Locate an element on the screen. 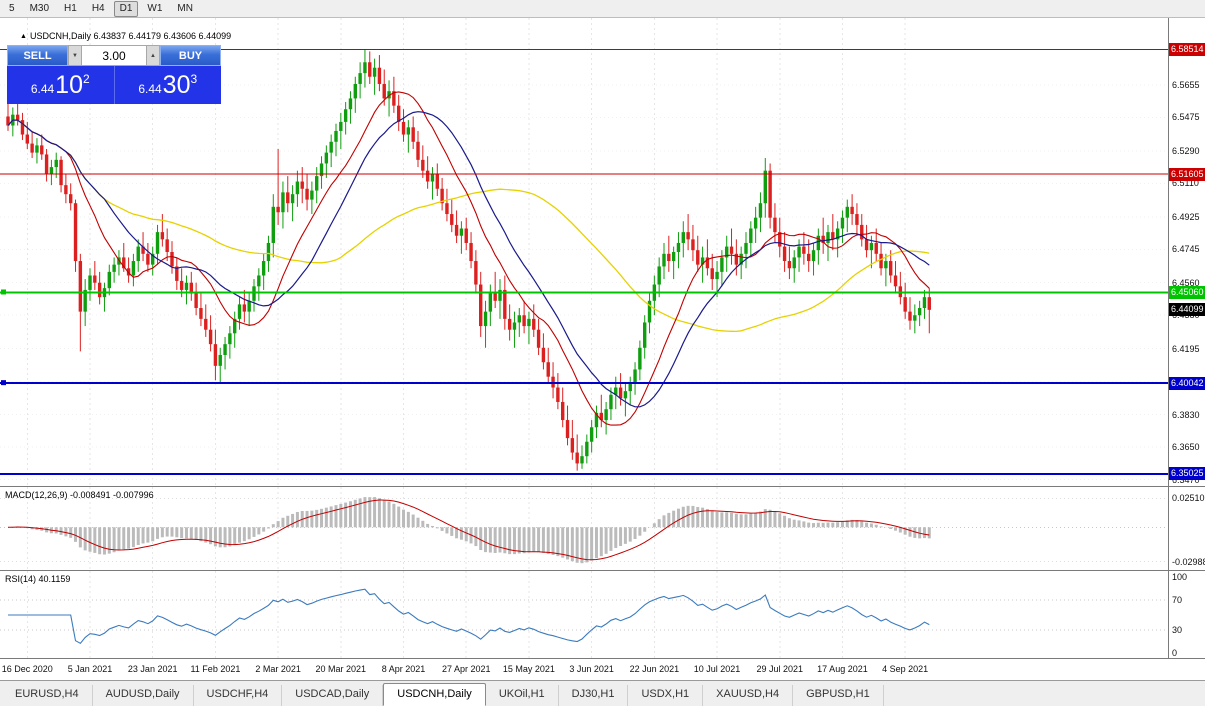 Image resolution: width=1205 pixels, height=706 pixels. timeframe-button-w1: W1 is located at coordinates (155, 8).